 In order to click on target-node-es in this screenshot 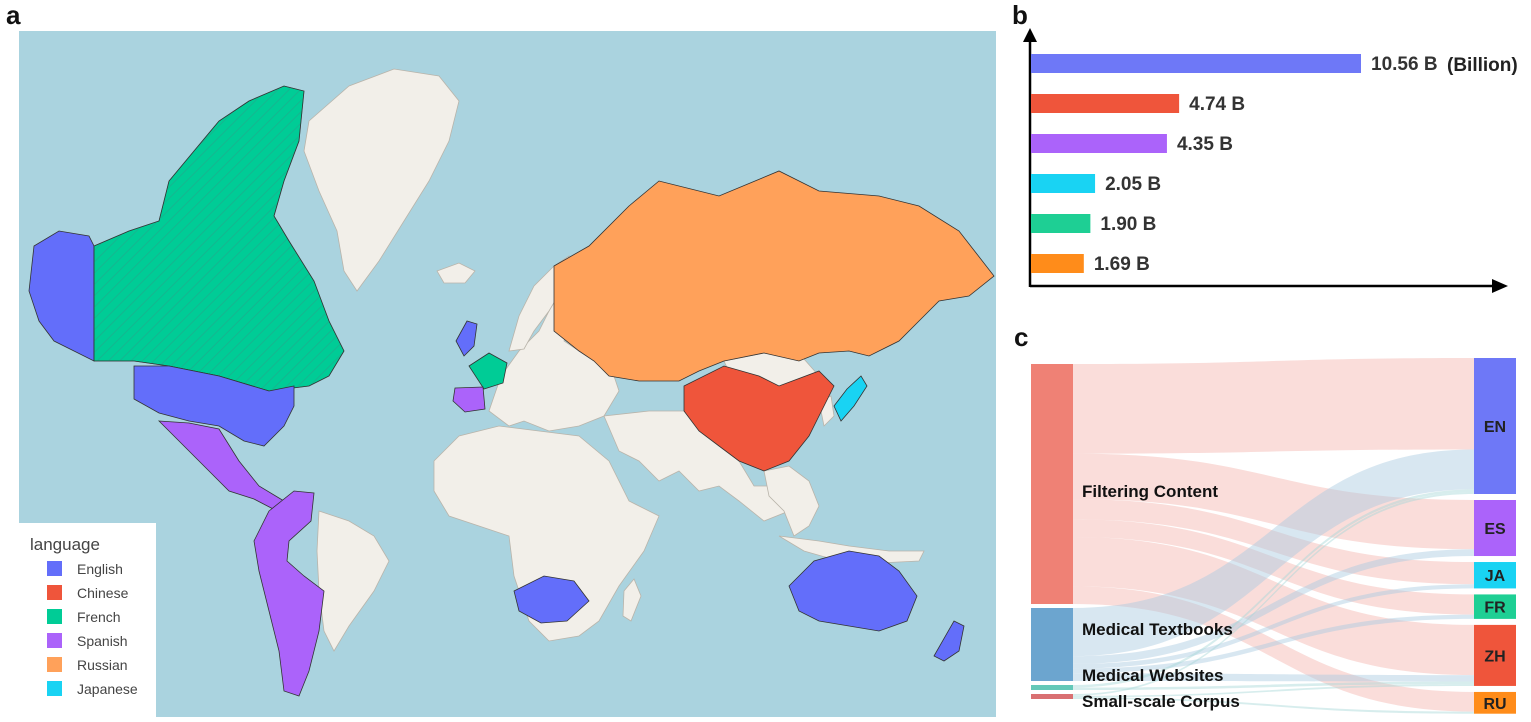, I will do `click(1495, 528)`.